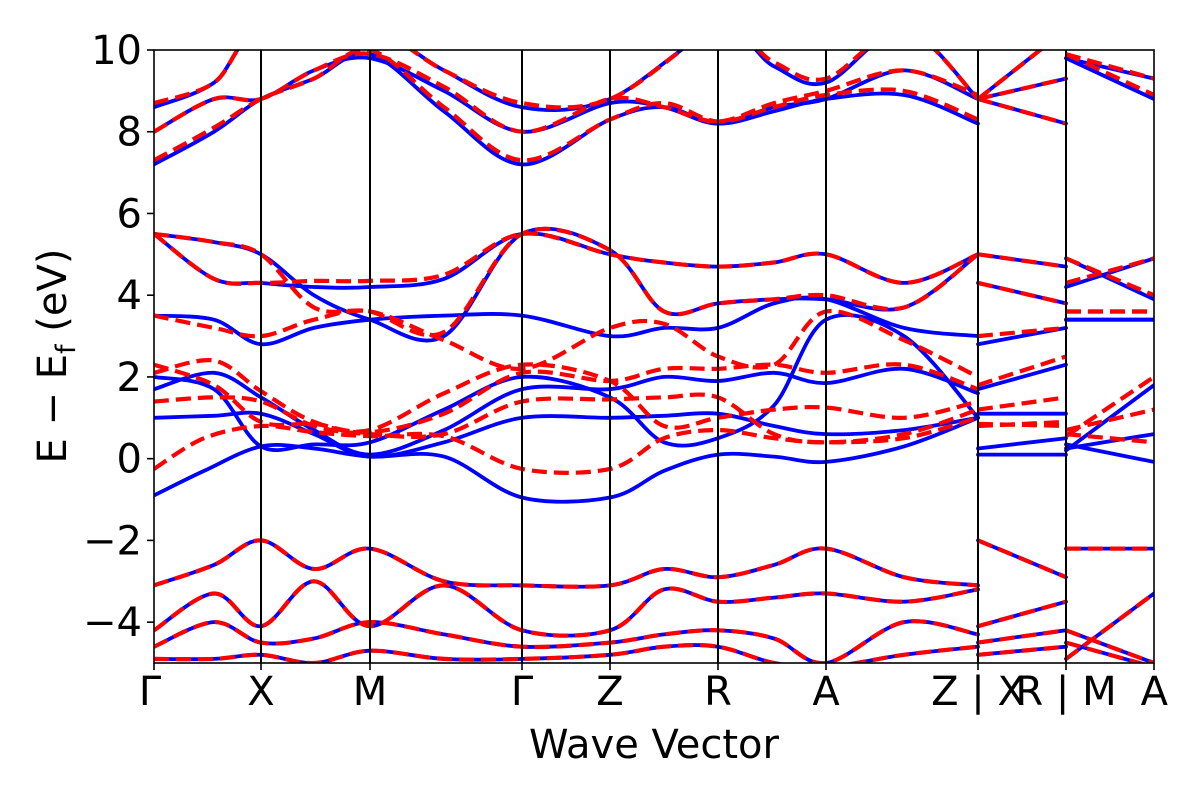 This screenshot has height=800, width=1200. Describe the element at coordinates (116, 51) in the screenshot. I see `y-tick-label-0: 10` at that location.